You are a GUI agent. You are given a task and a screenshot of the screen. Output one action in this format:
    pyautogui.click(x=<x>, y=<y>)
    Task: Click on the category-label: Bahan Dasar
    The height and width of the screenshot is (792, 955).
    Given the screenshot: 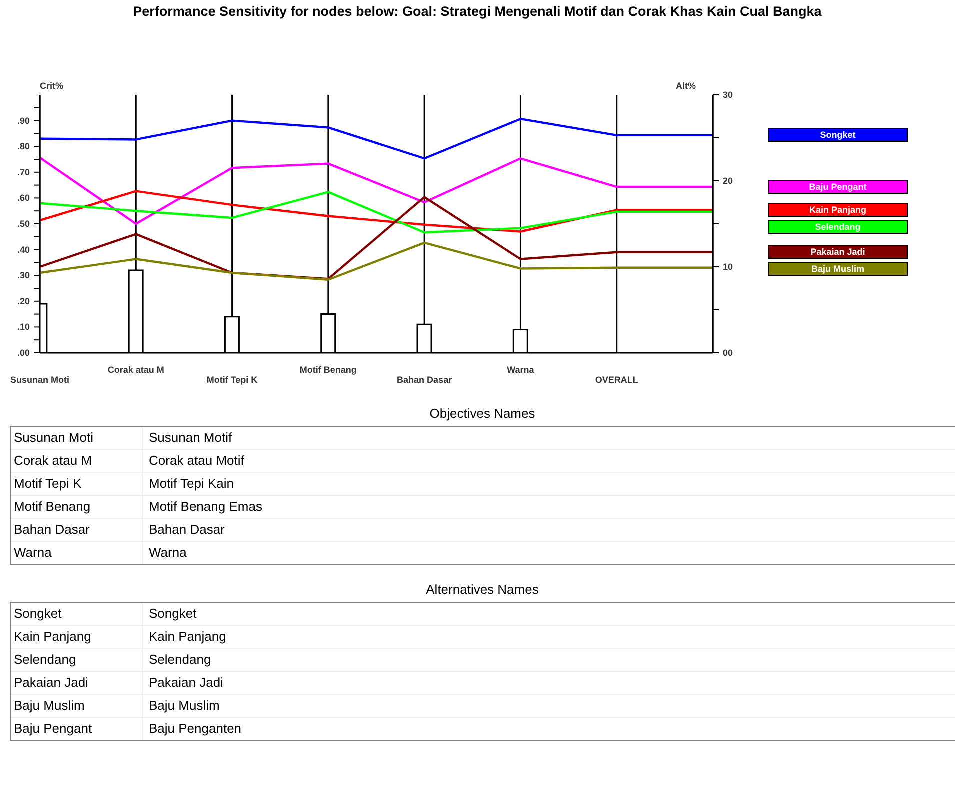 What is the action you would take?
    pyautogui.click(x=77, y=530)
    